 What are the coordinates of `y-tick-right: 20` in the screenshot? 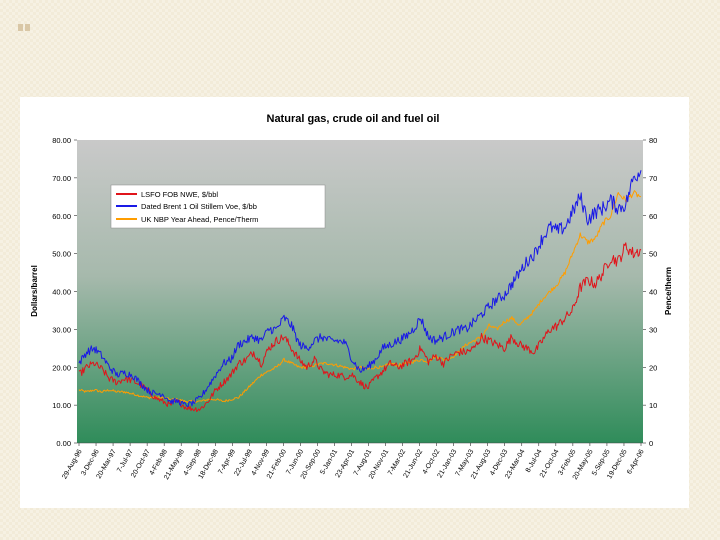 It's located at (653, 367).